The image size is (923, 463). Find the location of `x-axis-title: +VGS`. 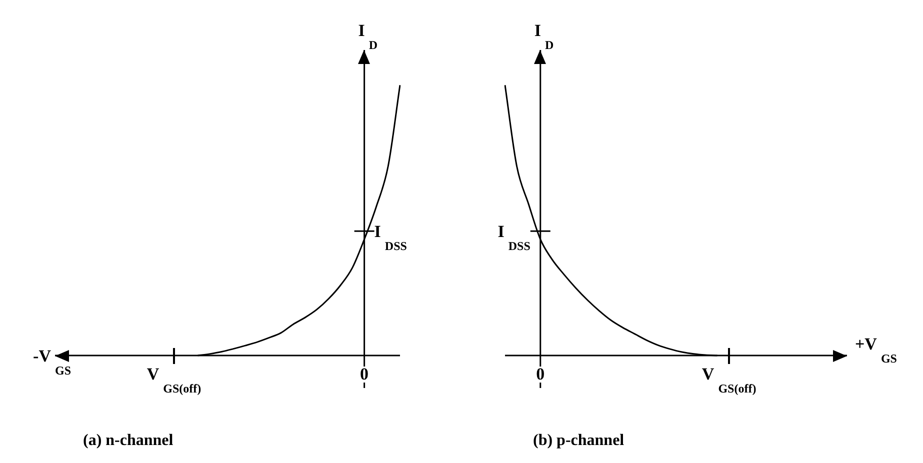

x-axis-title: +VGS is located at coordinates (876, 350).